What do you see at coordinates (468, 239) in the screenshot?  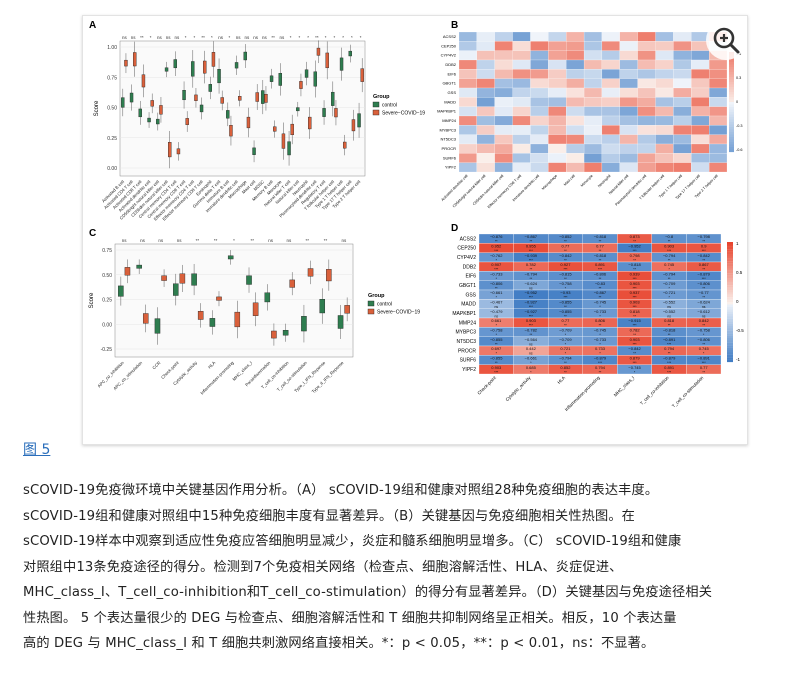 I see `row-label: ACSS2` at bounding box center [468, 239].